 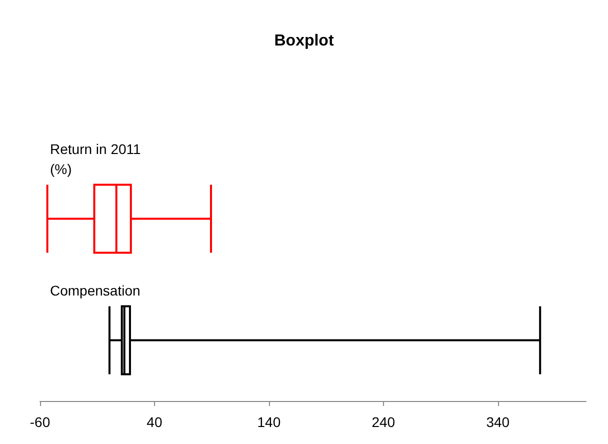 I want to click on x-tick-label: -60, so click(x=40, y=422).